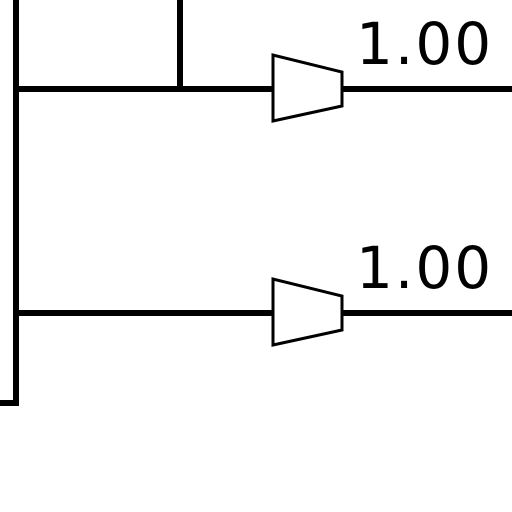 This screenshot has height=512, width=512. What do you see at coordinates (424, 44) in the screenshot?
I see `top-gain-label: 1.00` at bounding box center [424, 44].